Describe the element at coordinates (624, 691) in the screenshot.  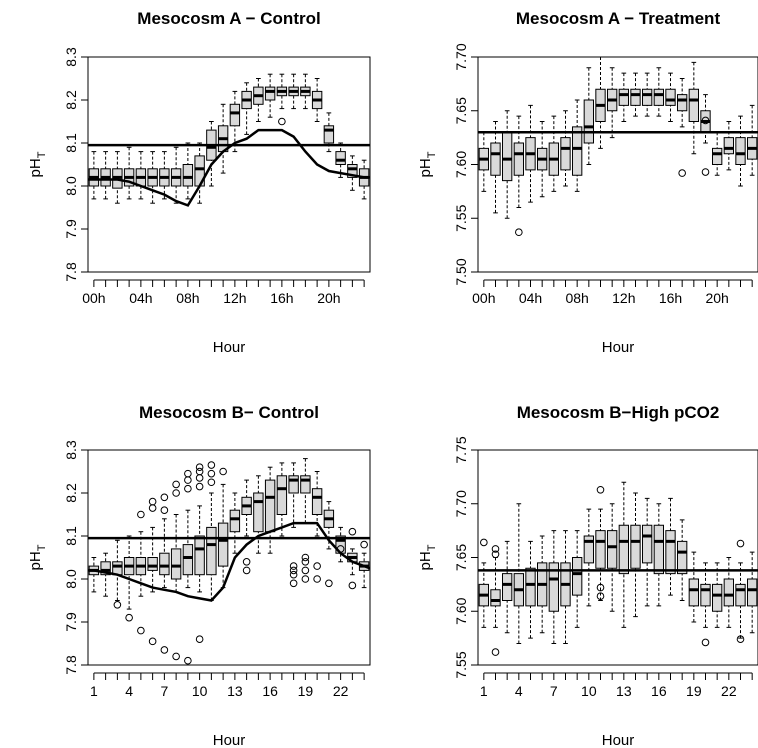
I see `x-tick-label: 13` at that location.